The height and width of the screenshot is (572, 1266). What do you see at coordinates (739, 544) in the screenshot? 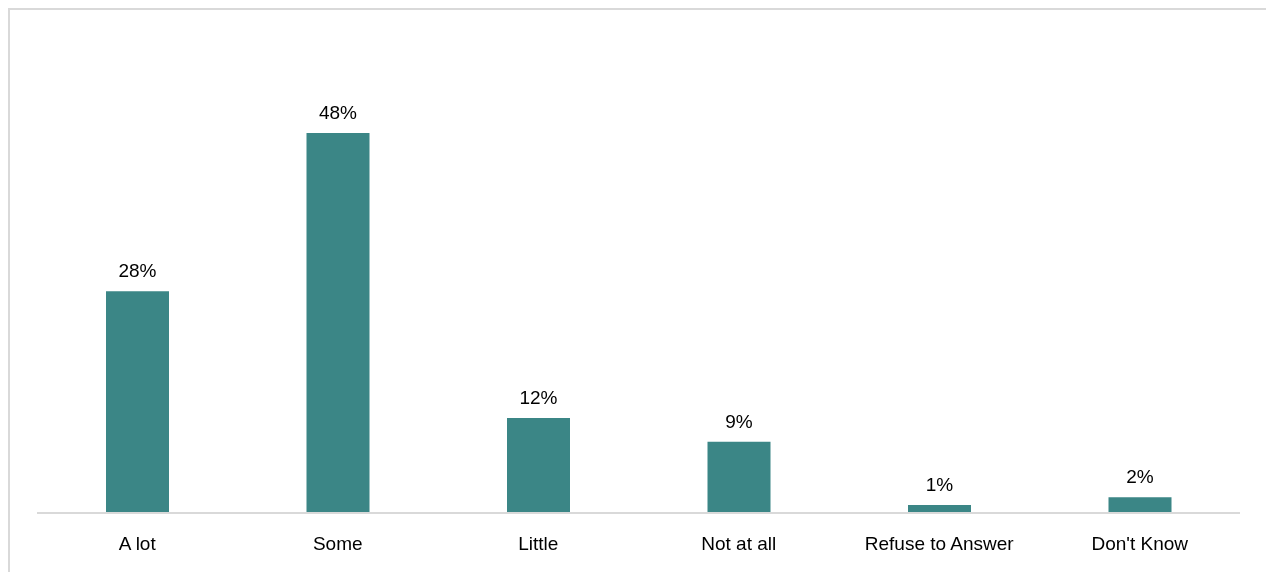
I see `x-tick-label: Not at all` at bounding box center [739, 544].